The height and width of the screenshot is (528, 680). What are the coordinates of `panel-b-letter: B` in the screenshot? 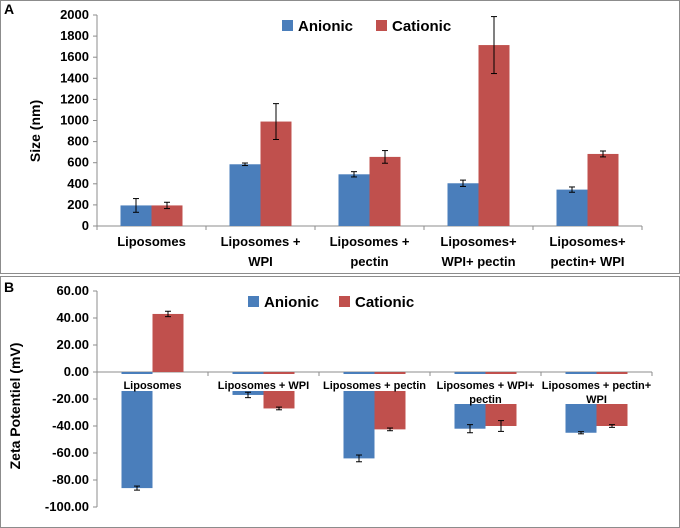 It's located at (9, 287).